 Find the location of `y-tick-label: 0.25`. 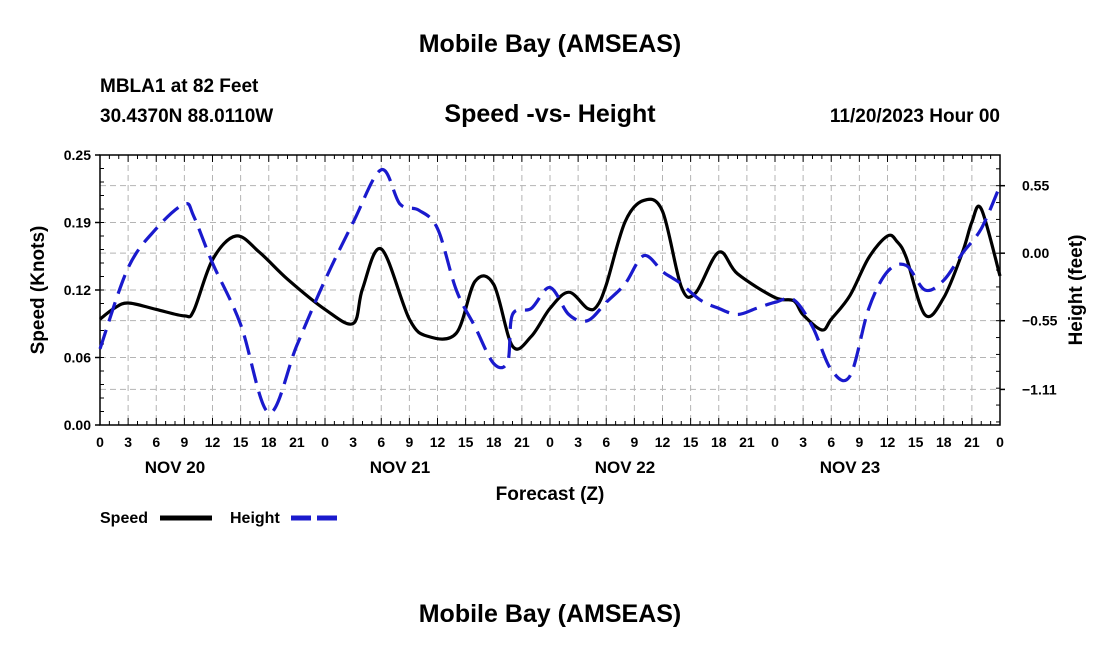

y-tick-label: 0.25 is located at coordinates (77, 155).